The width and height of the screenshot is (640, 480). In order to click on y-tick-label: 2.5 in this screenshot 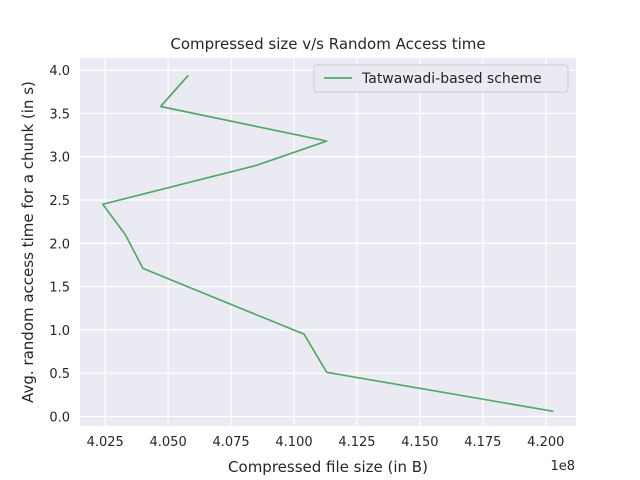, I will do `click(59, 201)`.